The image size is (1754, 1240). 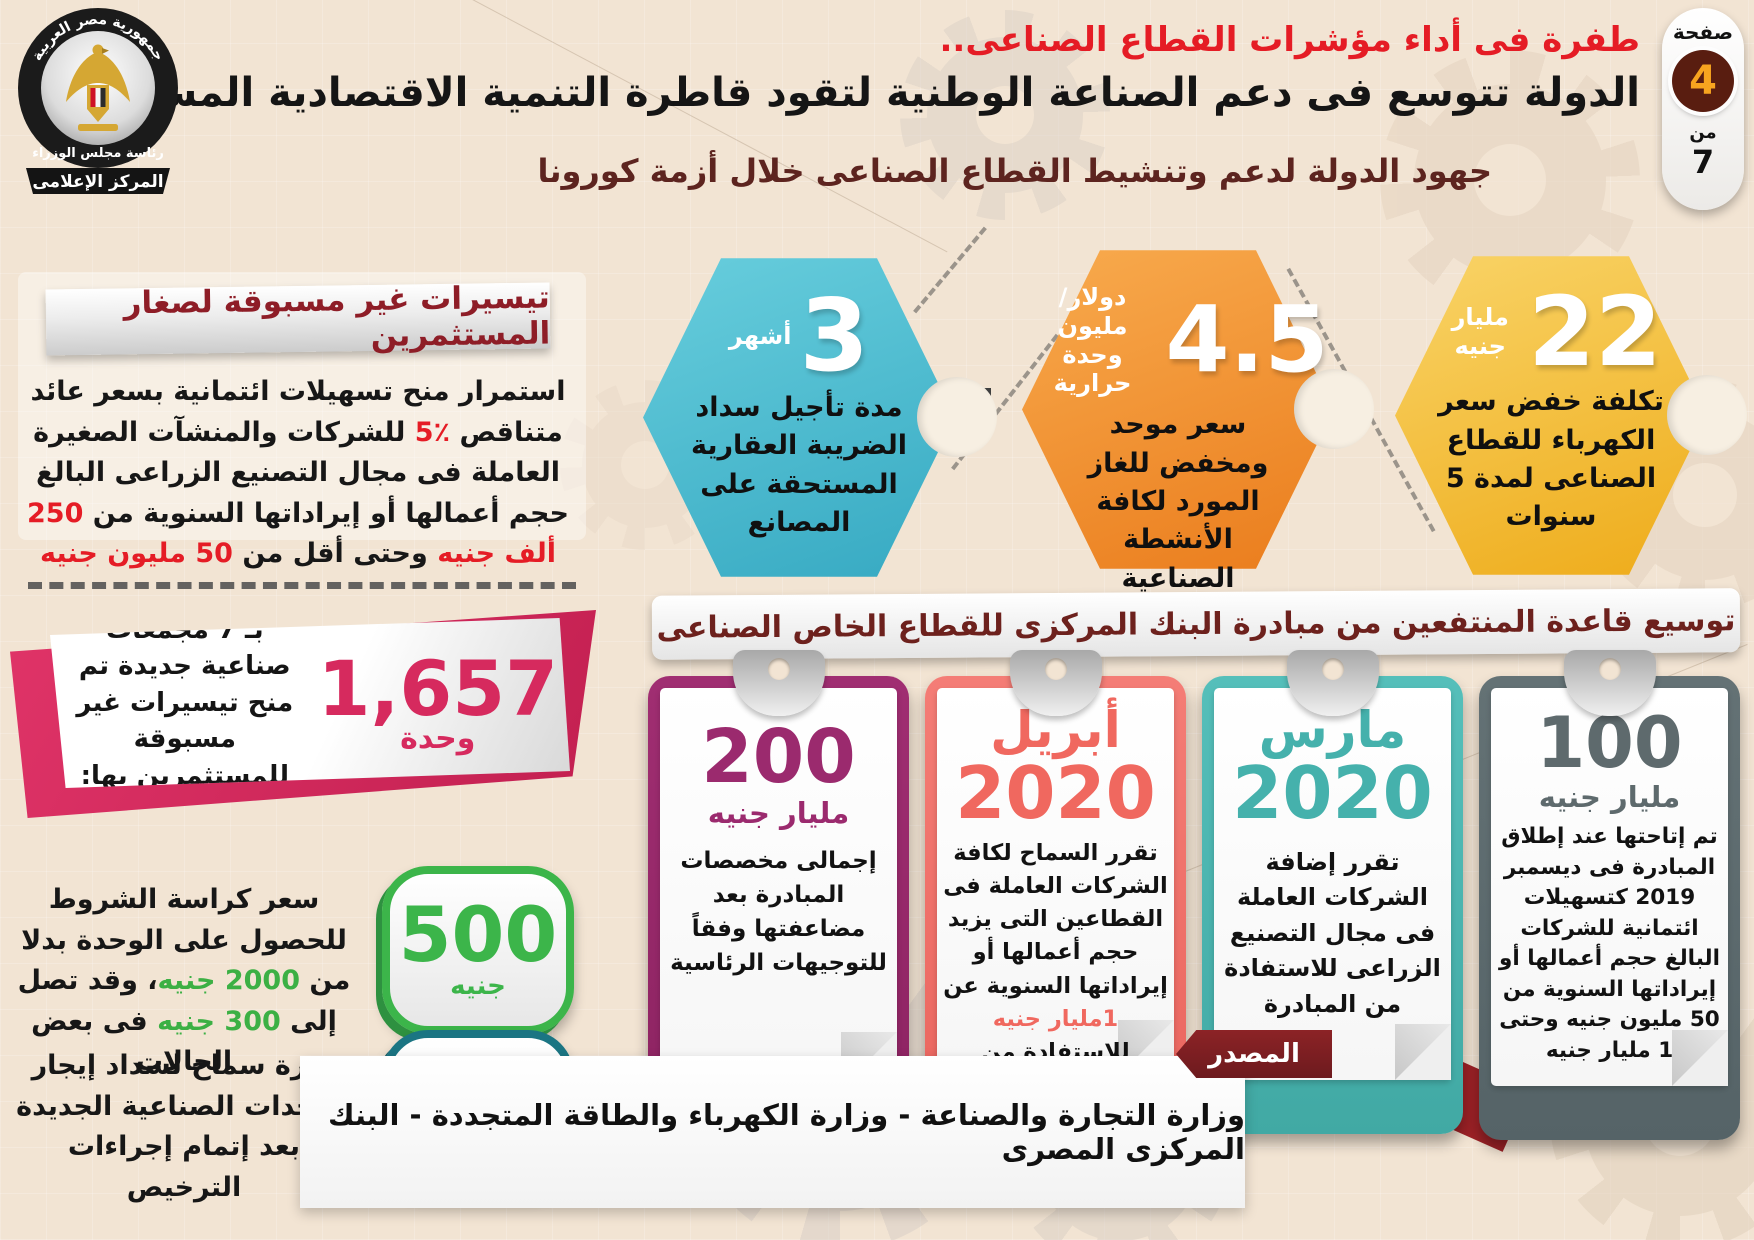 I want to click on hexagon-unit: أشهر, so click(x=760, y=335).